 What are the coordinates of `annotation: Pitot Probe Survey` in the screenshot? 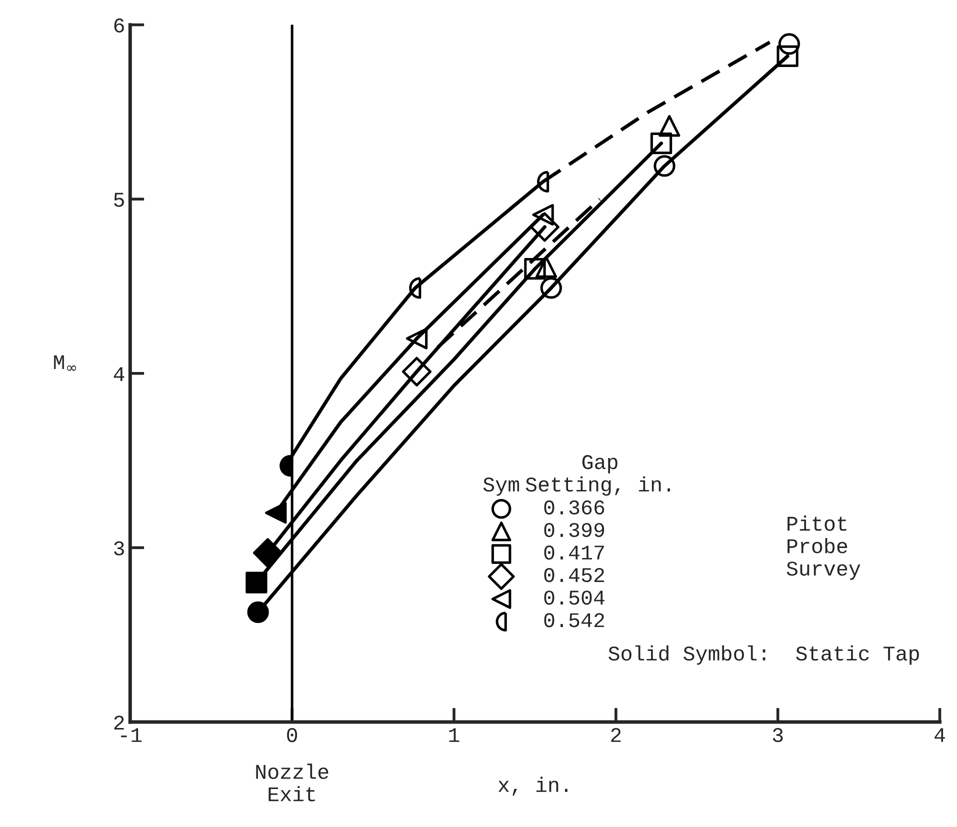 It's located at (823, 548).